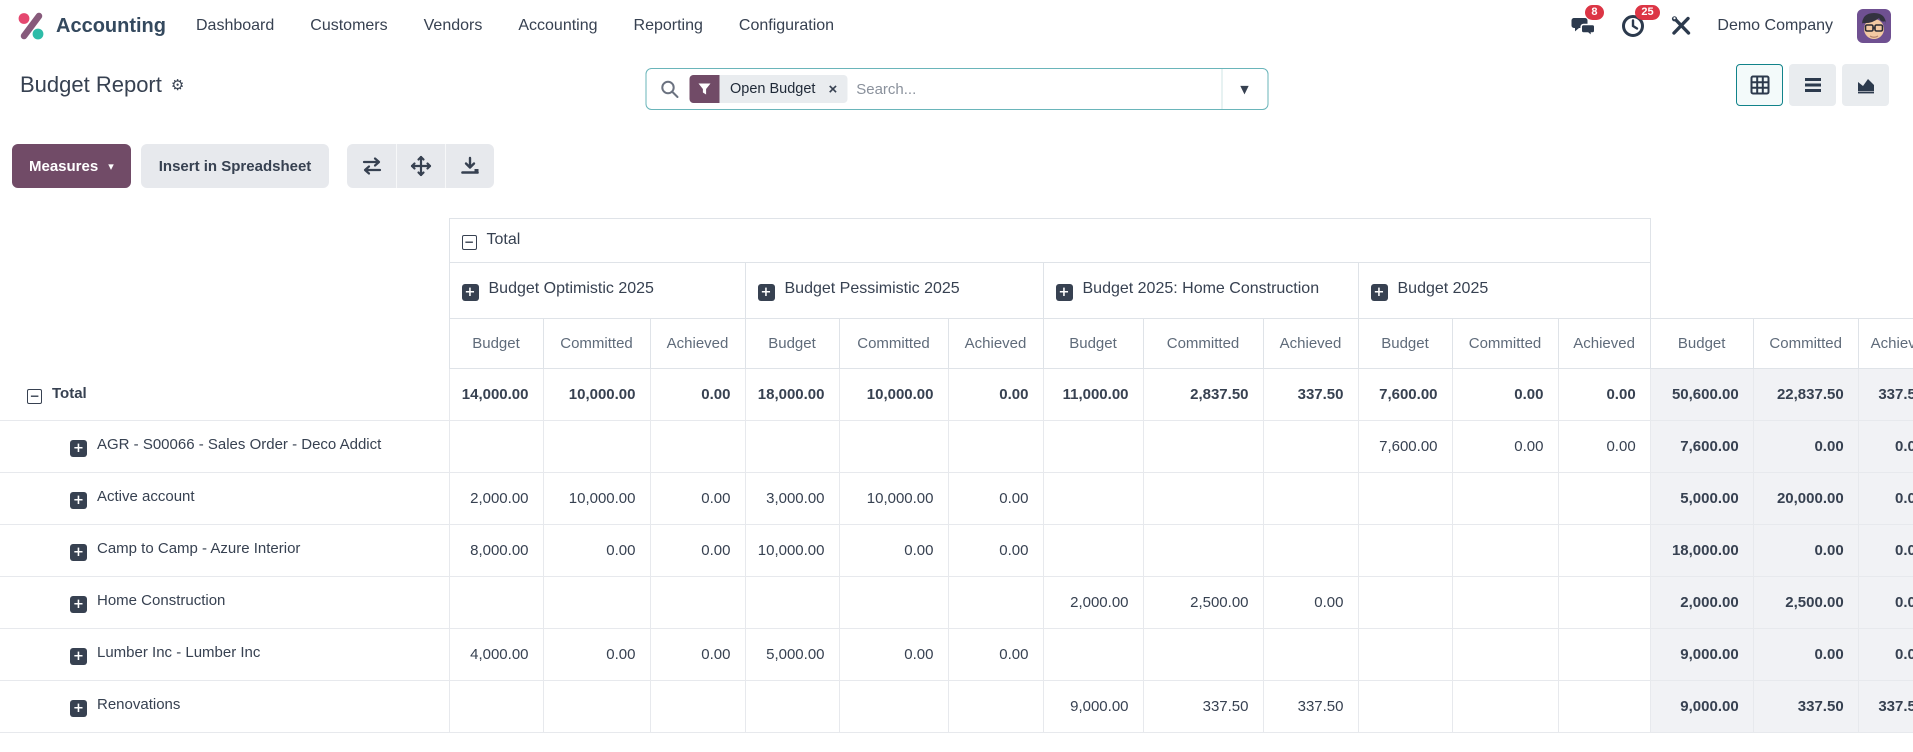  I want to click on insert-in-spreadsheet-button: Insert in Spreadsheet, so click(235, 166).